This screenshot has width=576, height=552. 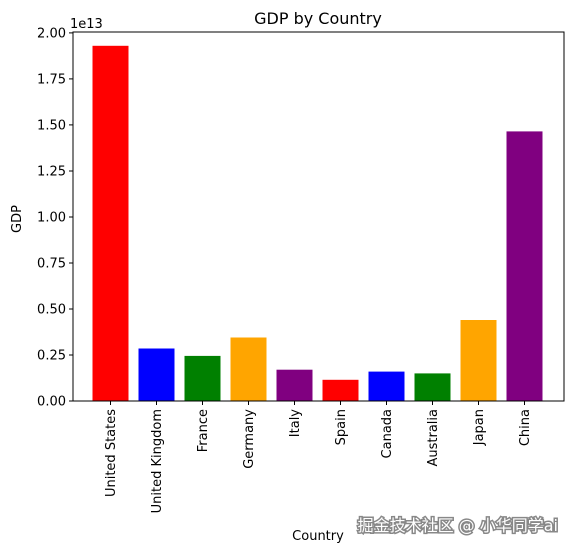 I want to click on y-tick-label: 1.25, so click(x=51, y=172).